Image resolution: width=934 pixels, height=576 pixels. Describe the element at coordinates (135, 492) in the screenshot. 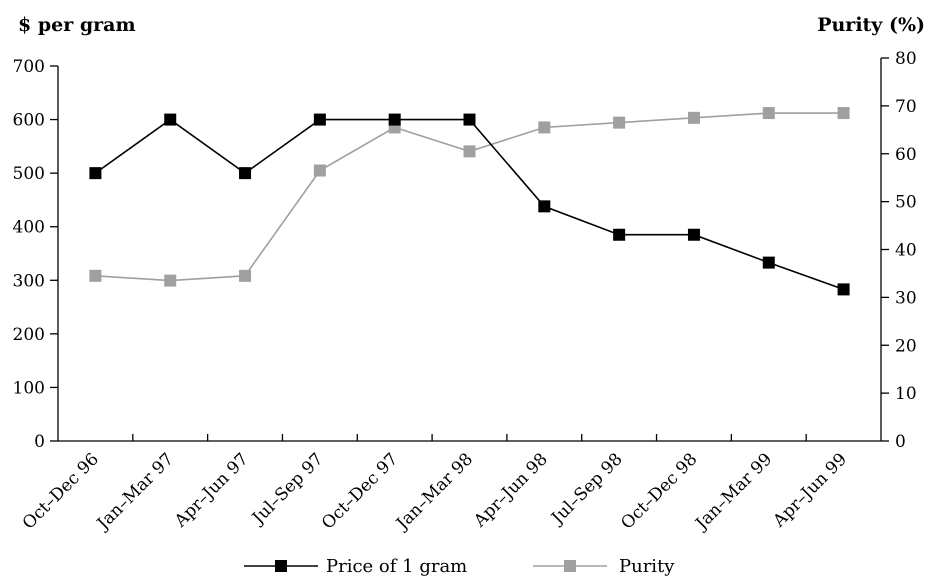

I see `x-tick-label: Jan–Mar 97` at that location.